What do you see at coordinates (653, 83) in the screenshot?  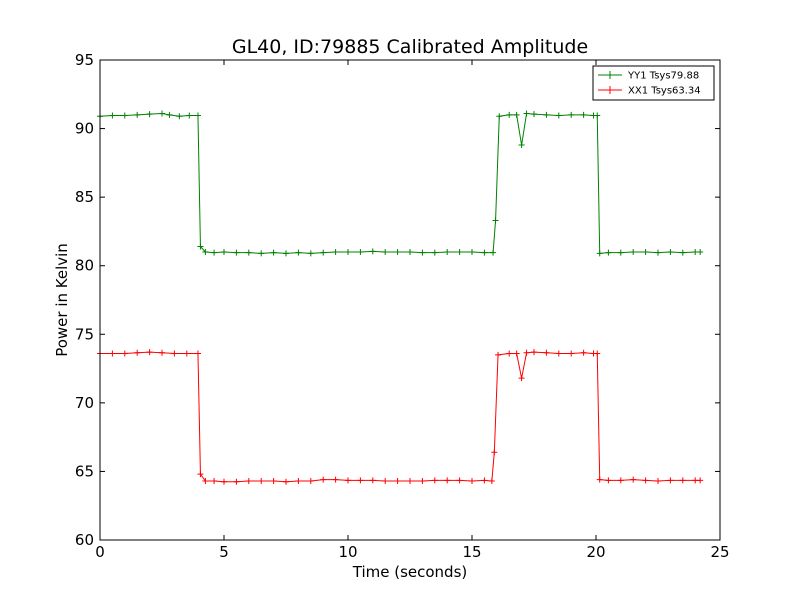 I see `legend-box` at bounding box center [653, 83].